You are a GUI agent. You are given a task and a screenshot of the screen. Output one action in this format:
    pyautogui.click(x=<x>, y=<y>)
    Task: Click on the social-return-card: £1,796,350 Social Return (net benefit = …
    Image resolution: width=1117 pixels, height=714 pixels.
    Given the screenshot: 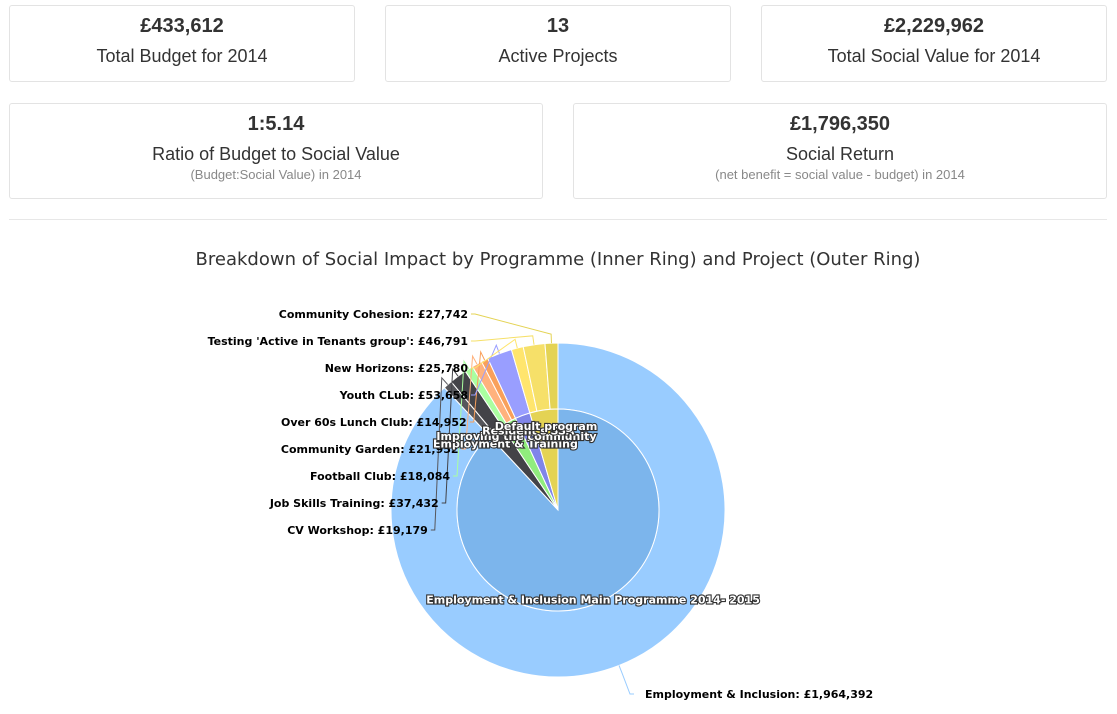 What is the action you would take?
    pyautogui.click(x=840, y=151)
    